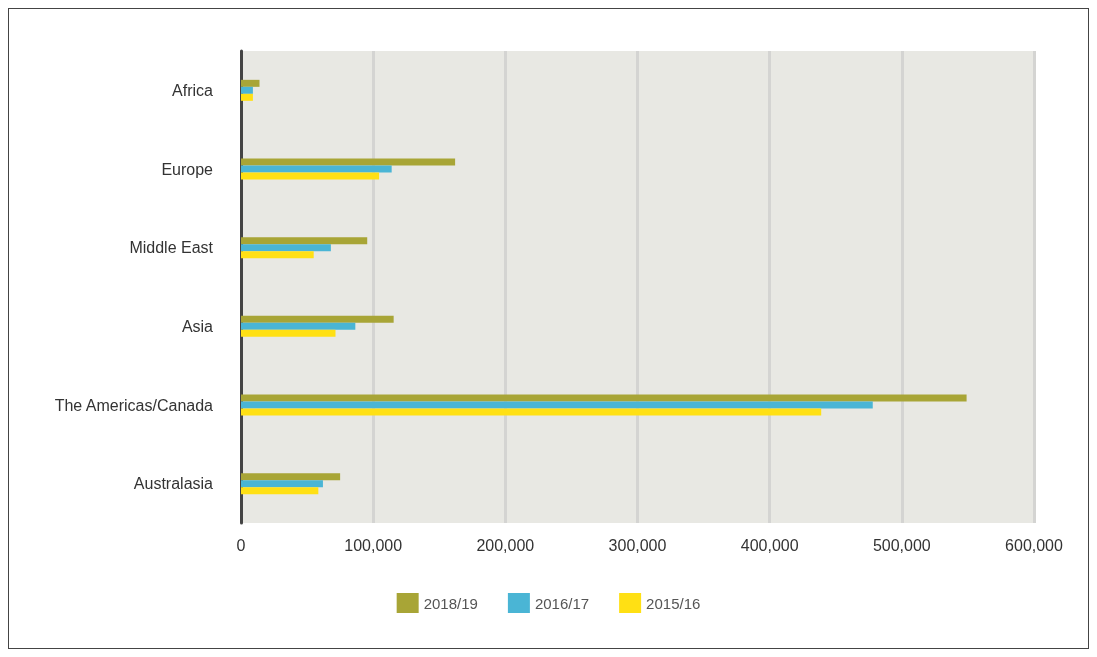 The width and height of the screenshot is (1097, 657). I want to click on x-tick-label: 500,000, so click(901, 545).